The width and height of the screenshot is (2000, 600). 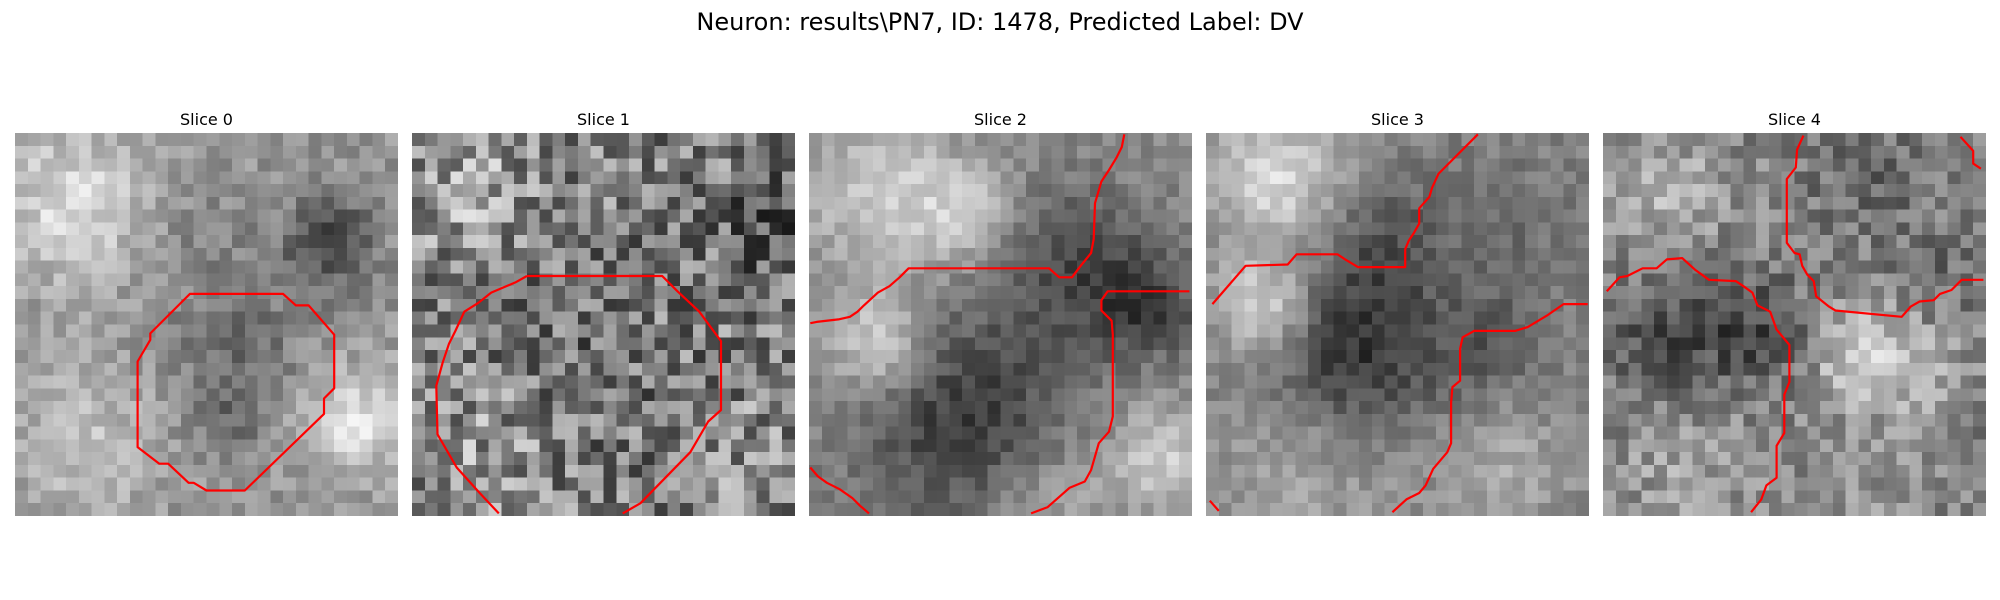 I want to click on slice-3-image, so click(x=1397, y=324).